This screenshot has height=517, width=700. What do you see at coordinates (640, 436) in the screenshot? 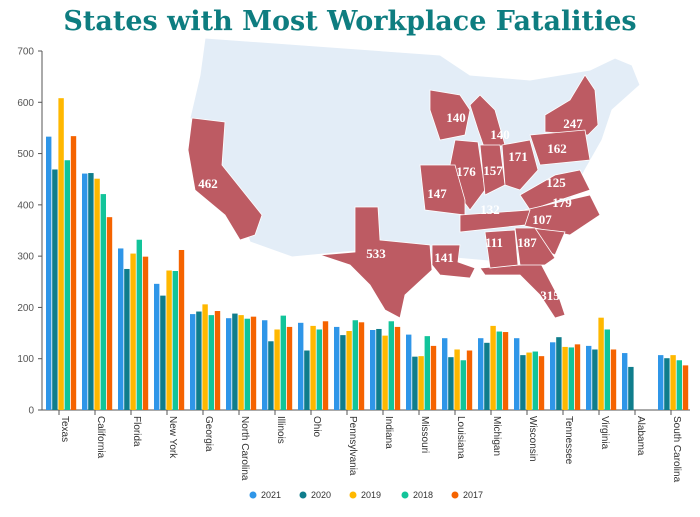
I see `x-tick-label: Alabama` at bounding box center [640, 436].